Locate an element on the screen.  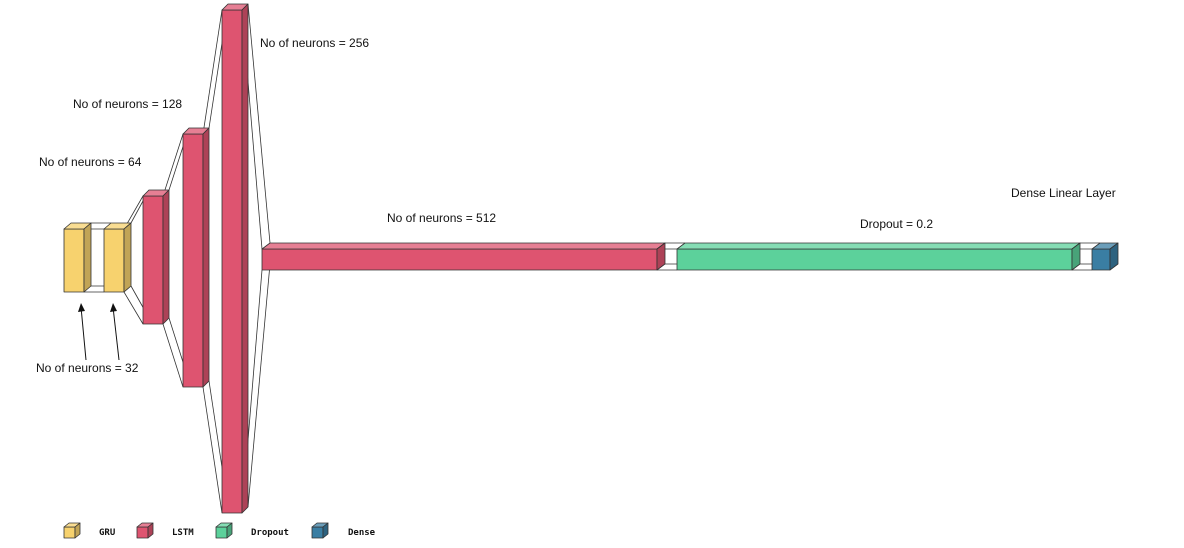
layer-block-lstm-2-front is located at coordinates (193, 260).